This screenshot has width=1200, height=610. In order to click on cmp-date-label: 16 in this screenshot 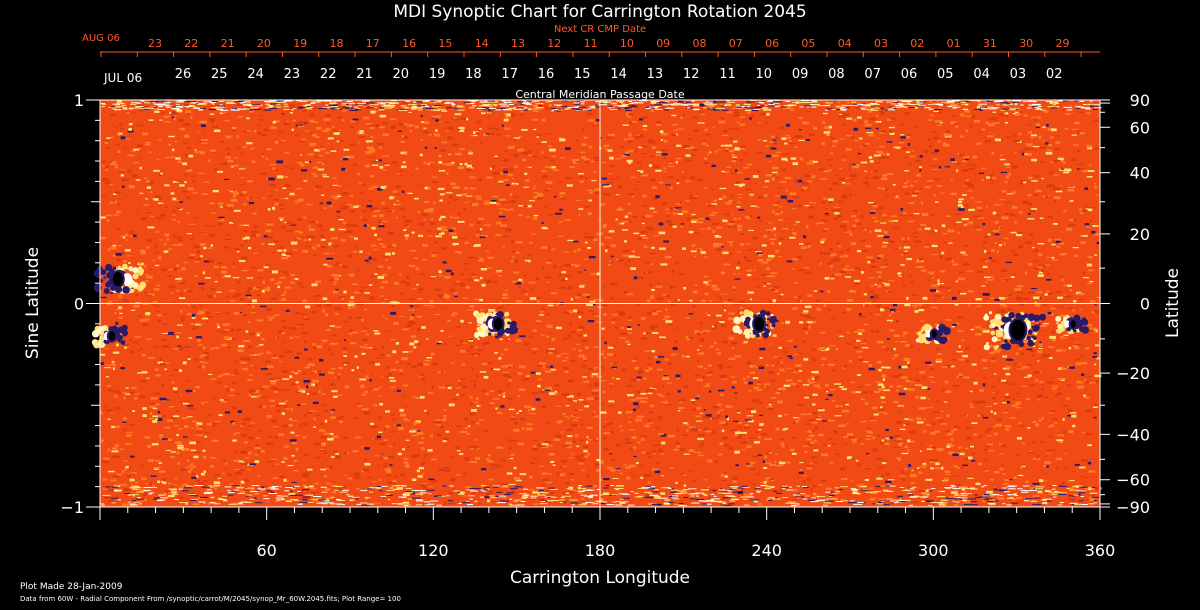, I will do `click(546, 74)`.